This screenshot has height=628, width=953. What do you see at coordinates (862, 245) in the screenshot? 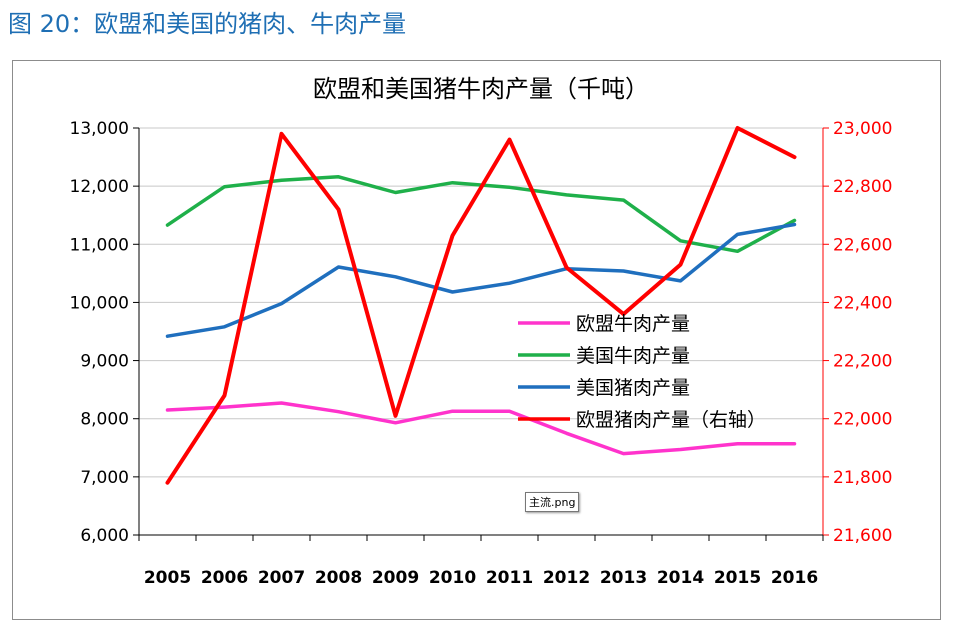
I see `y-right-tick-label: 22,600` at bounding box center [862, 245].